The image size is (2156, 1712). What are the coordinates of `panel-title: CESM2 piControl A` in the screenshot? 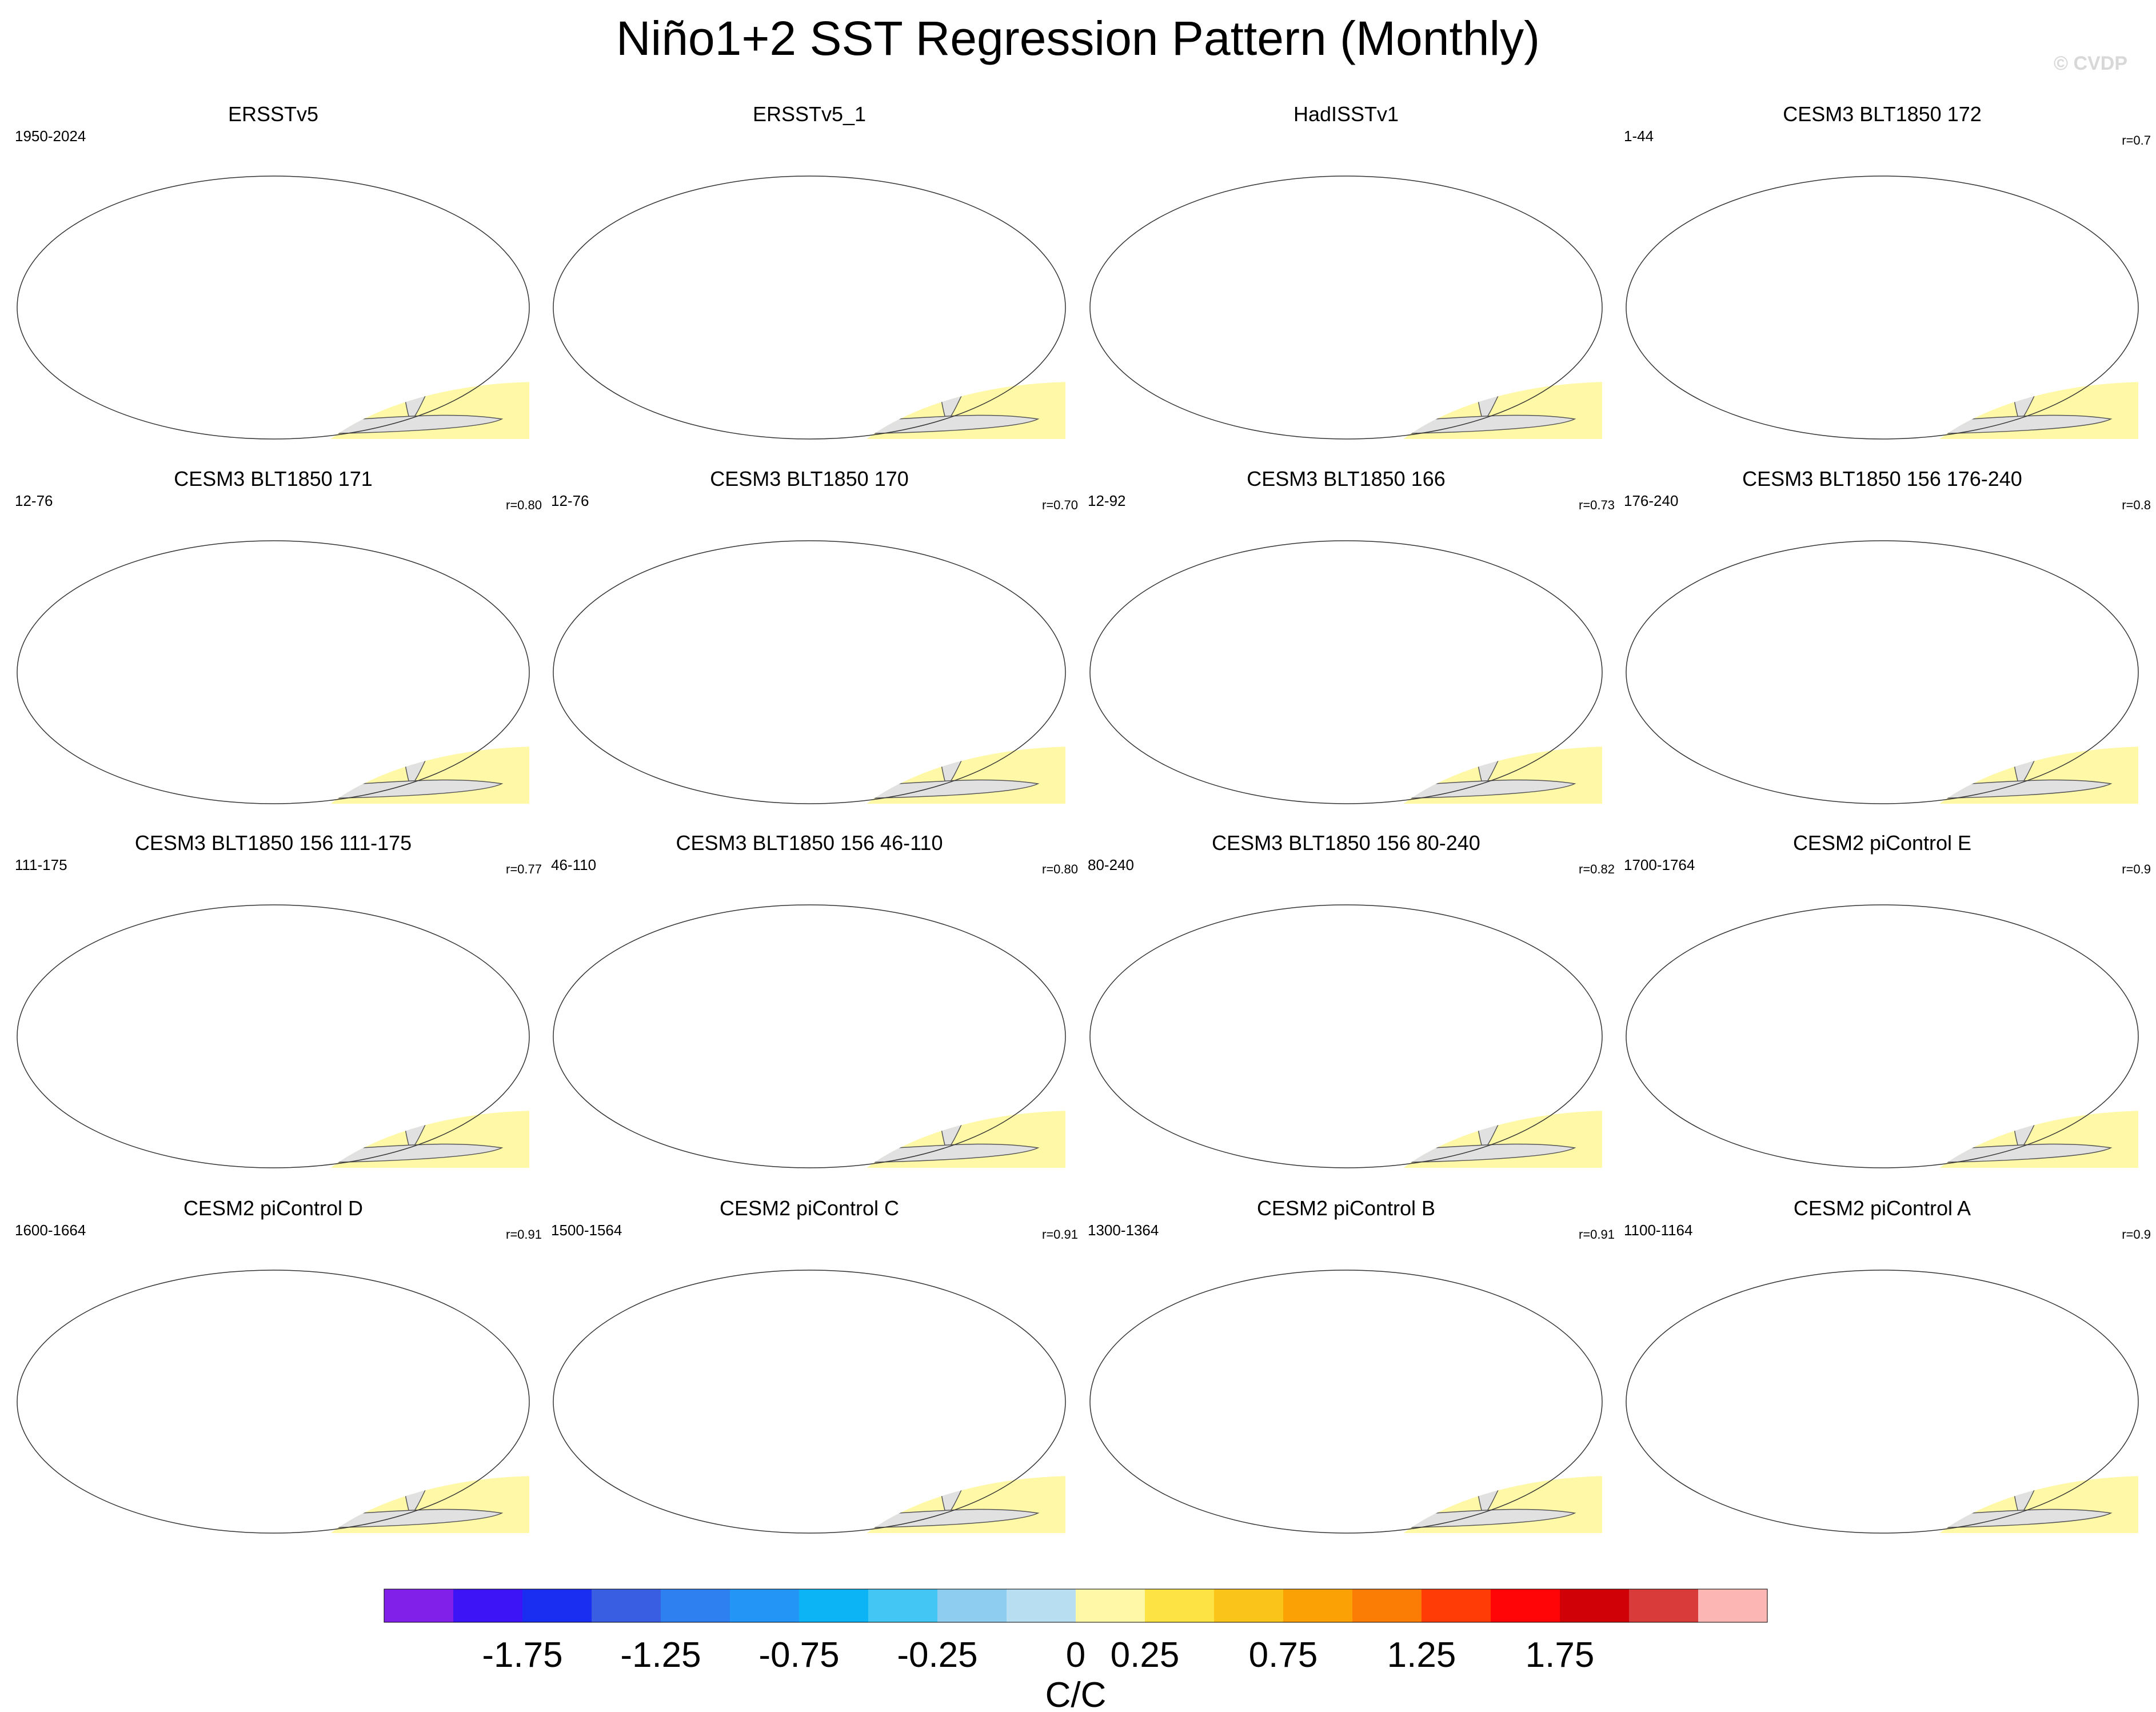 It's located at (1882, 1208).